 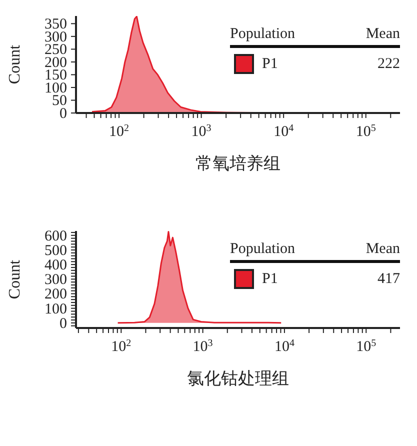 What do you see at coordinates (238, 378) in the screenshot?
I see `x-axis-title: 氯化钴处理组` at bounding box center [238, 378].